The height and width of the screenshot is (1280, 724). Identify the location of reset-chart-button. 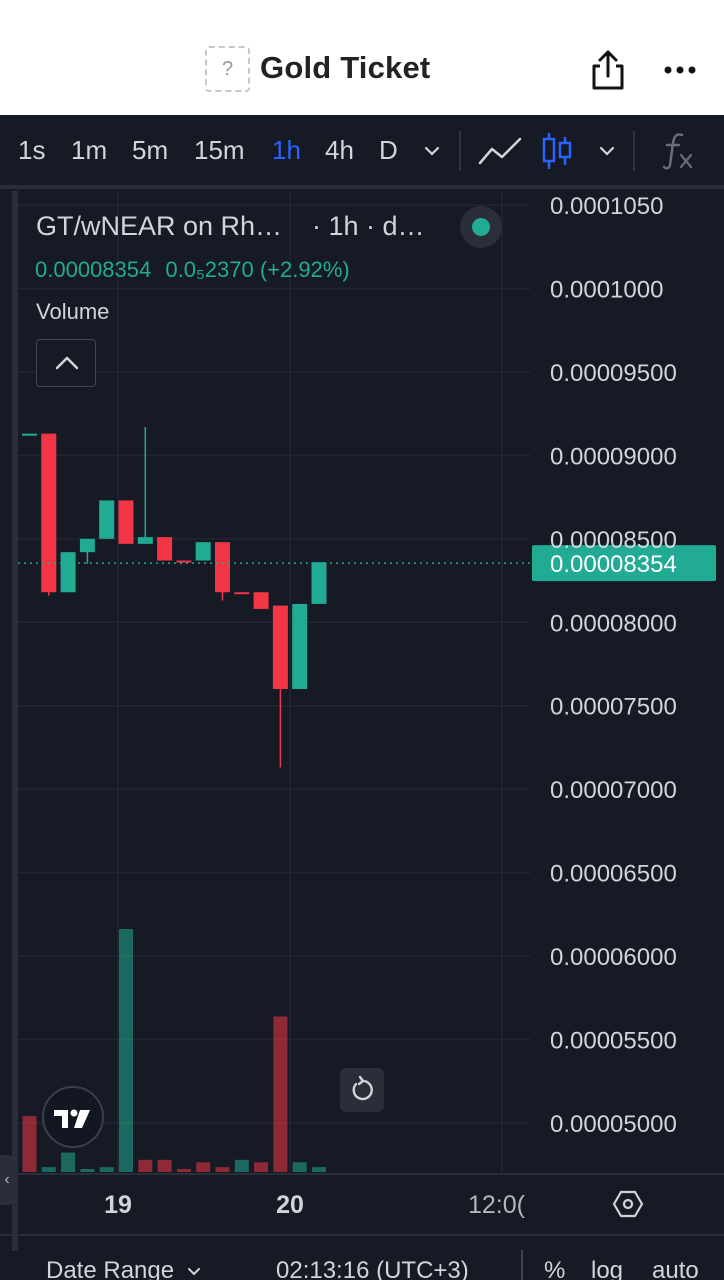
(362, 1090).